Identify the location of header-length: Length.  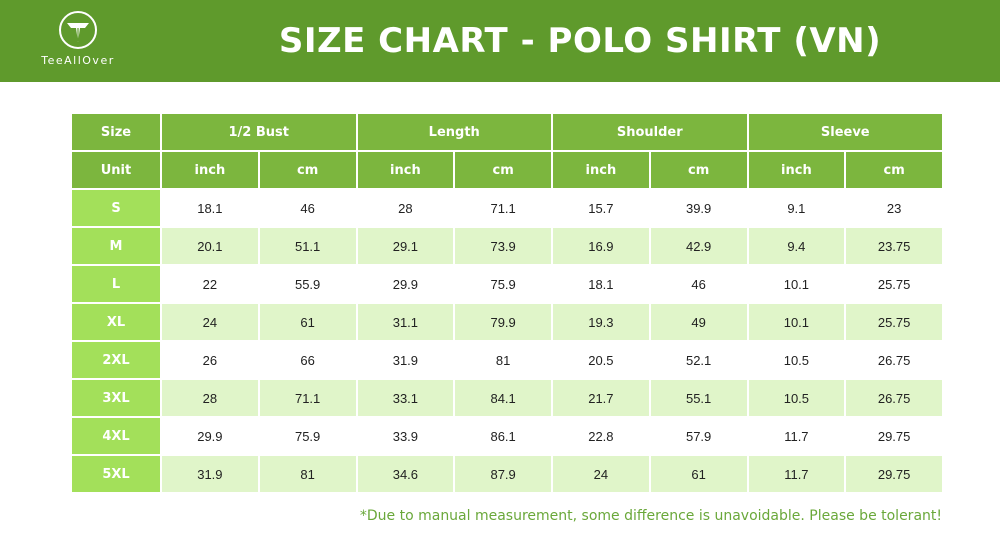
(454, 132).